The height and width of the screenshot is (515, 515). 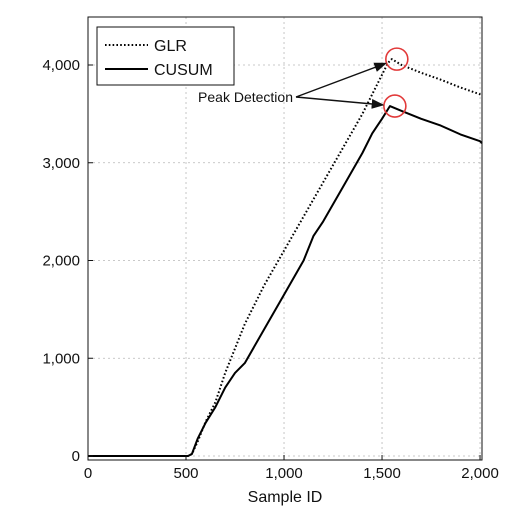 I want to click on peak-marker-circle, so click(x=397, y=59).